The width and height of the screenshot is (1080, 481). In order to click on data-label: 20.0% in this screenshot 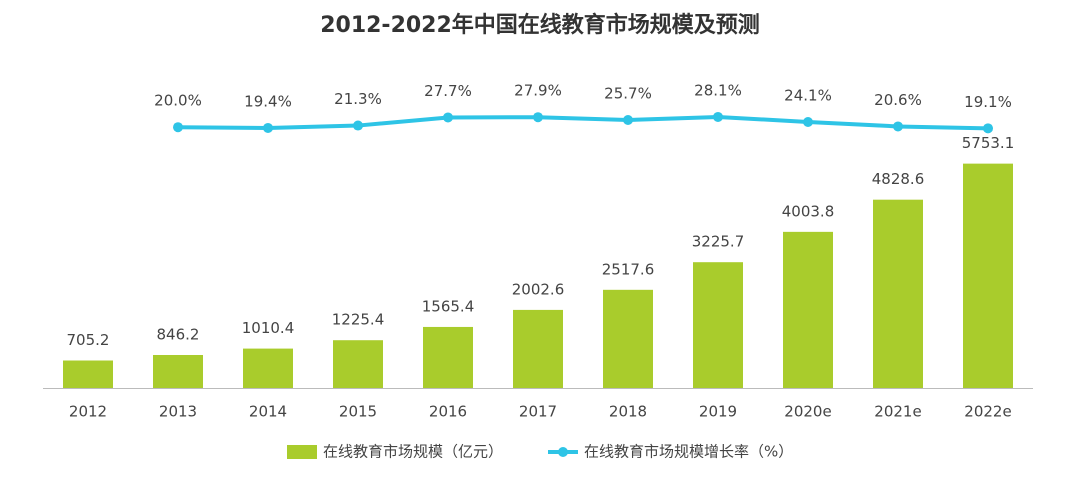, I will do `click(178, 101)`.